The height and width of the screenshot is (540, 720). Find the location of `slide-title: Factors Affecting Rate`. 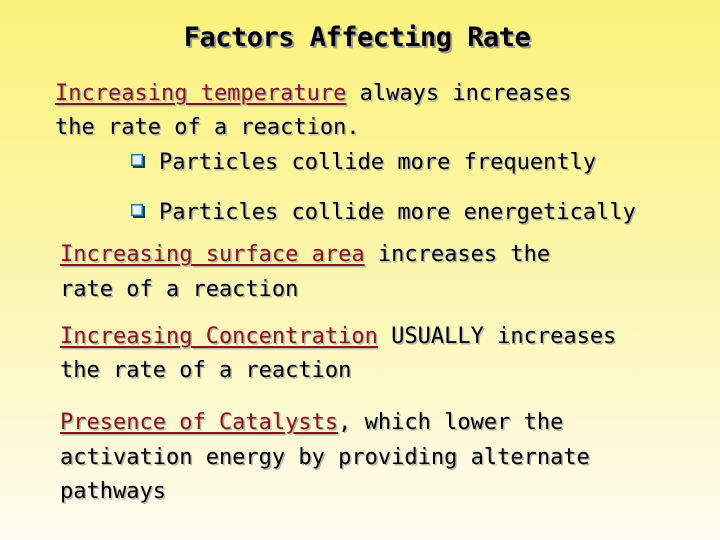

slide-title: Factors Affecting Rate is located at coordinates (357, 37).